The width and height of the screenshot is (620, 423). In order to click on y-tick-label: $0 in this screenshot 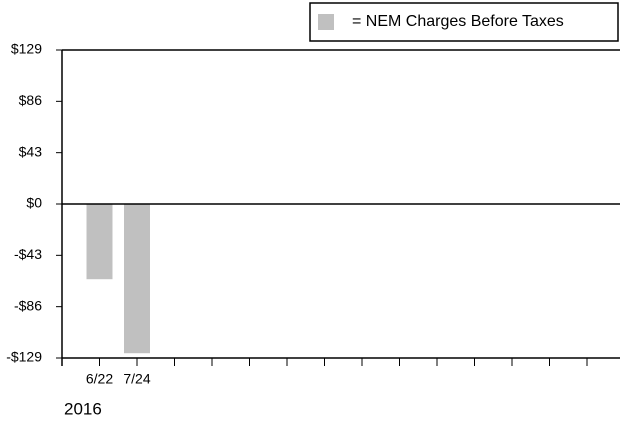, I will do `click(34, 203)`.